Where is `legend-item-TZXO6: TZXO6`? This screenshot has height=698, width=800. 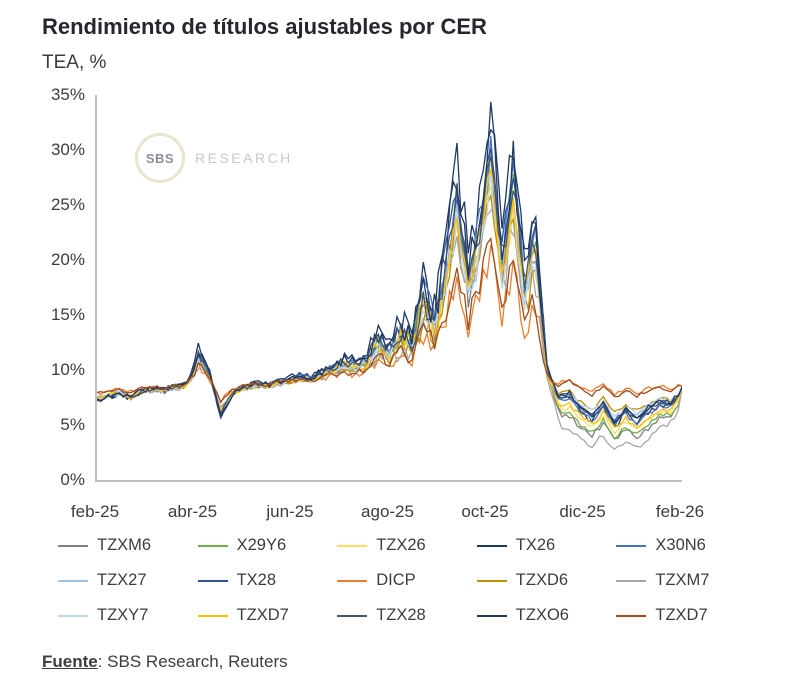 legend-item-TZXO6: TZXO6 is located at coordinates (542, 615).